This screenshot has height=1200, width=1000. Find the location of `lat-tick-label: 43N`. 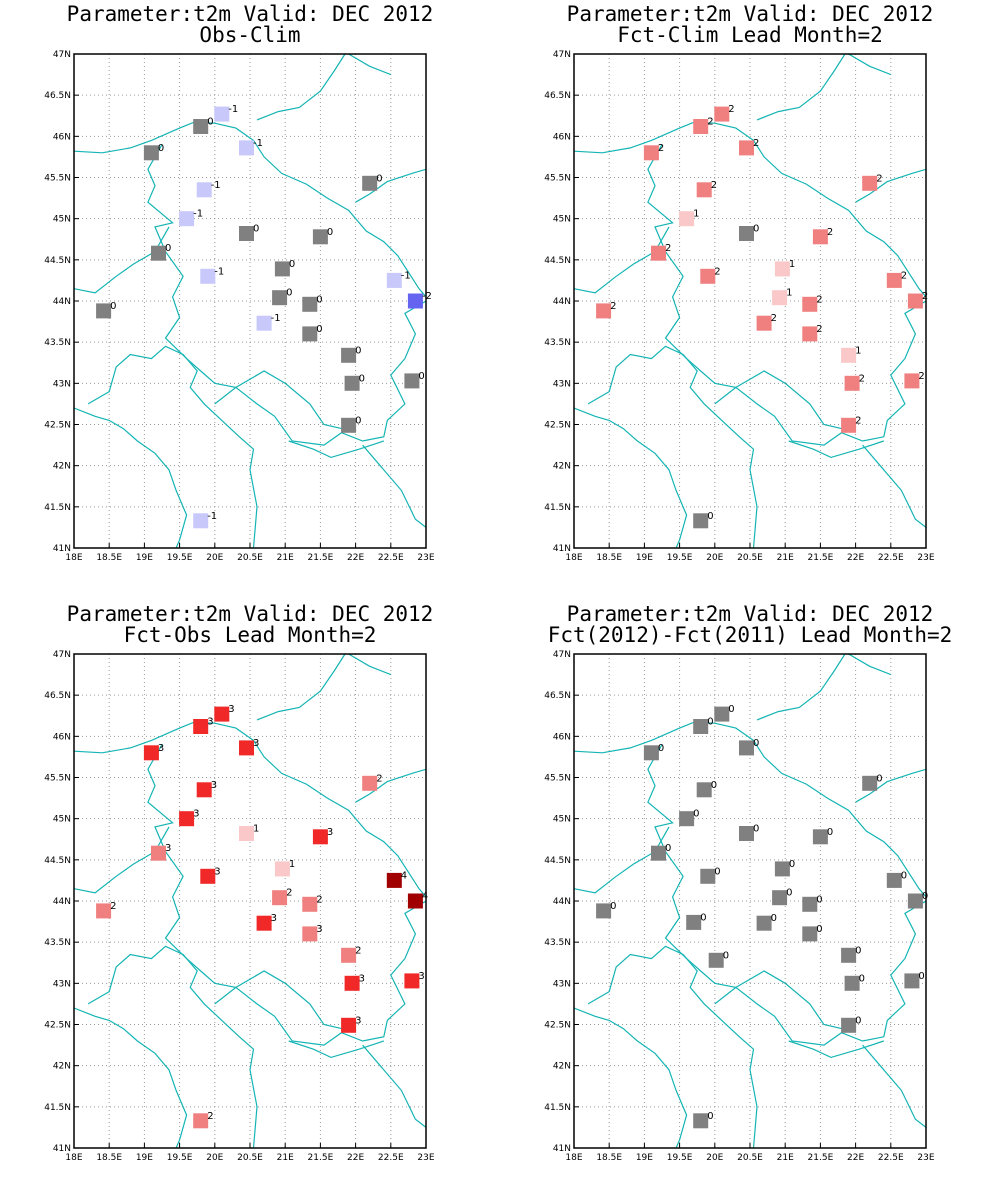

lat-tick-label: 43N is located at coordinates (62, 384).